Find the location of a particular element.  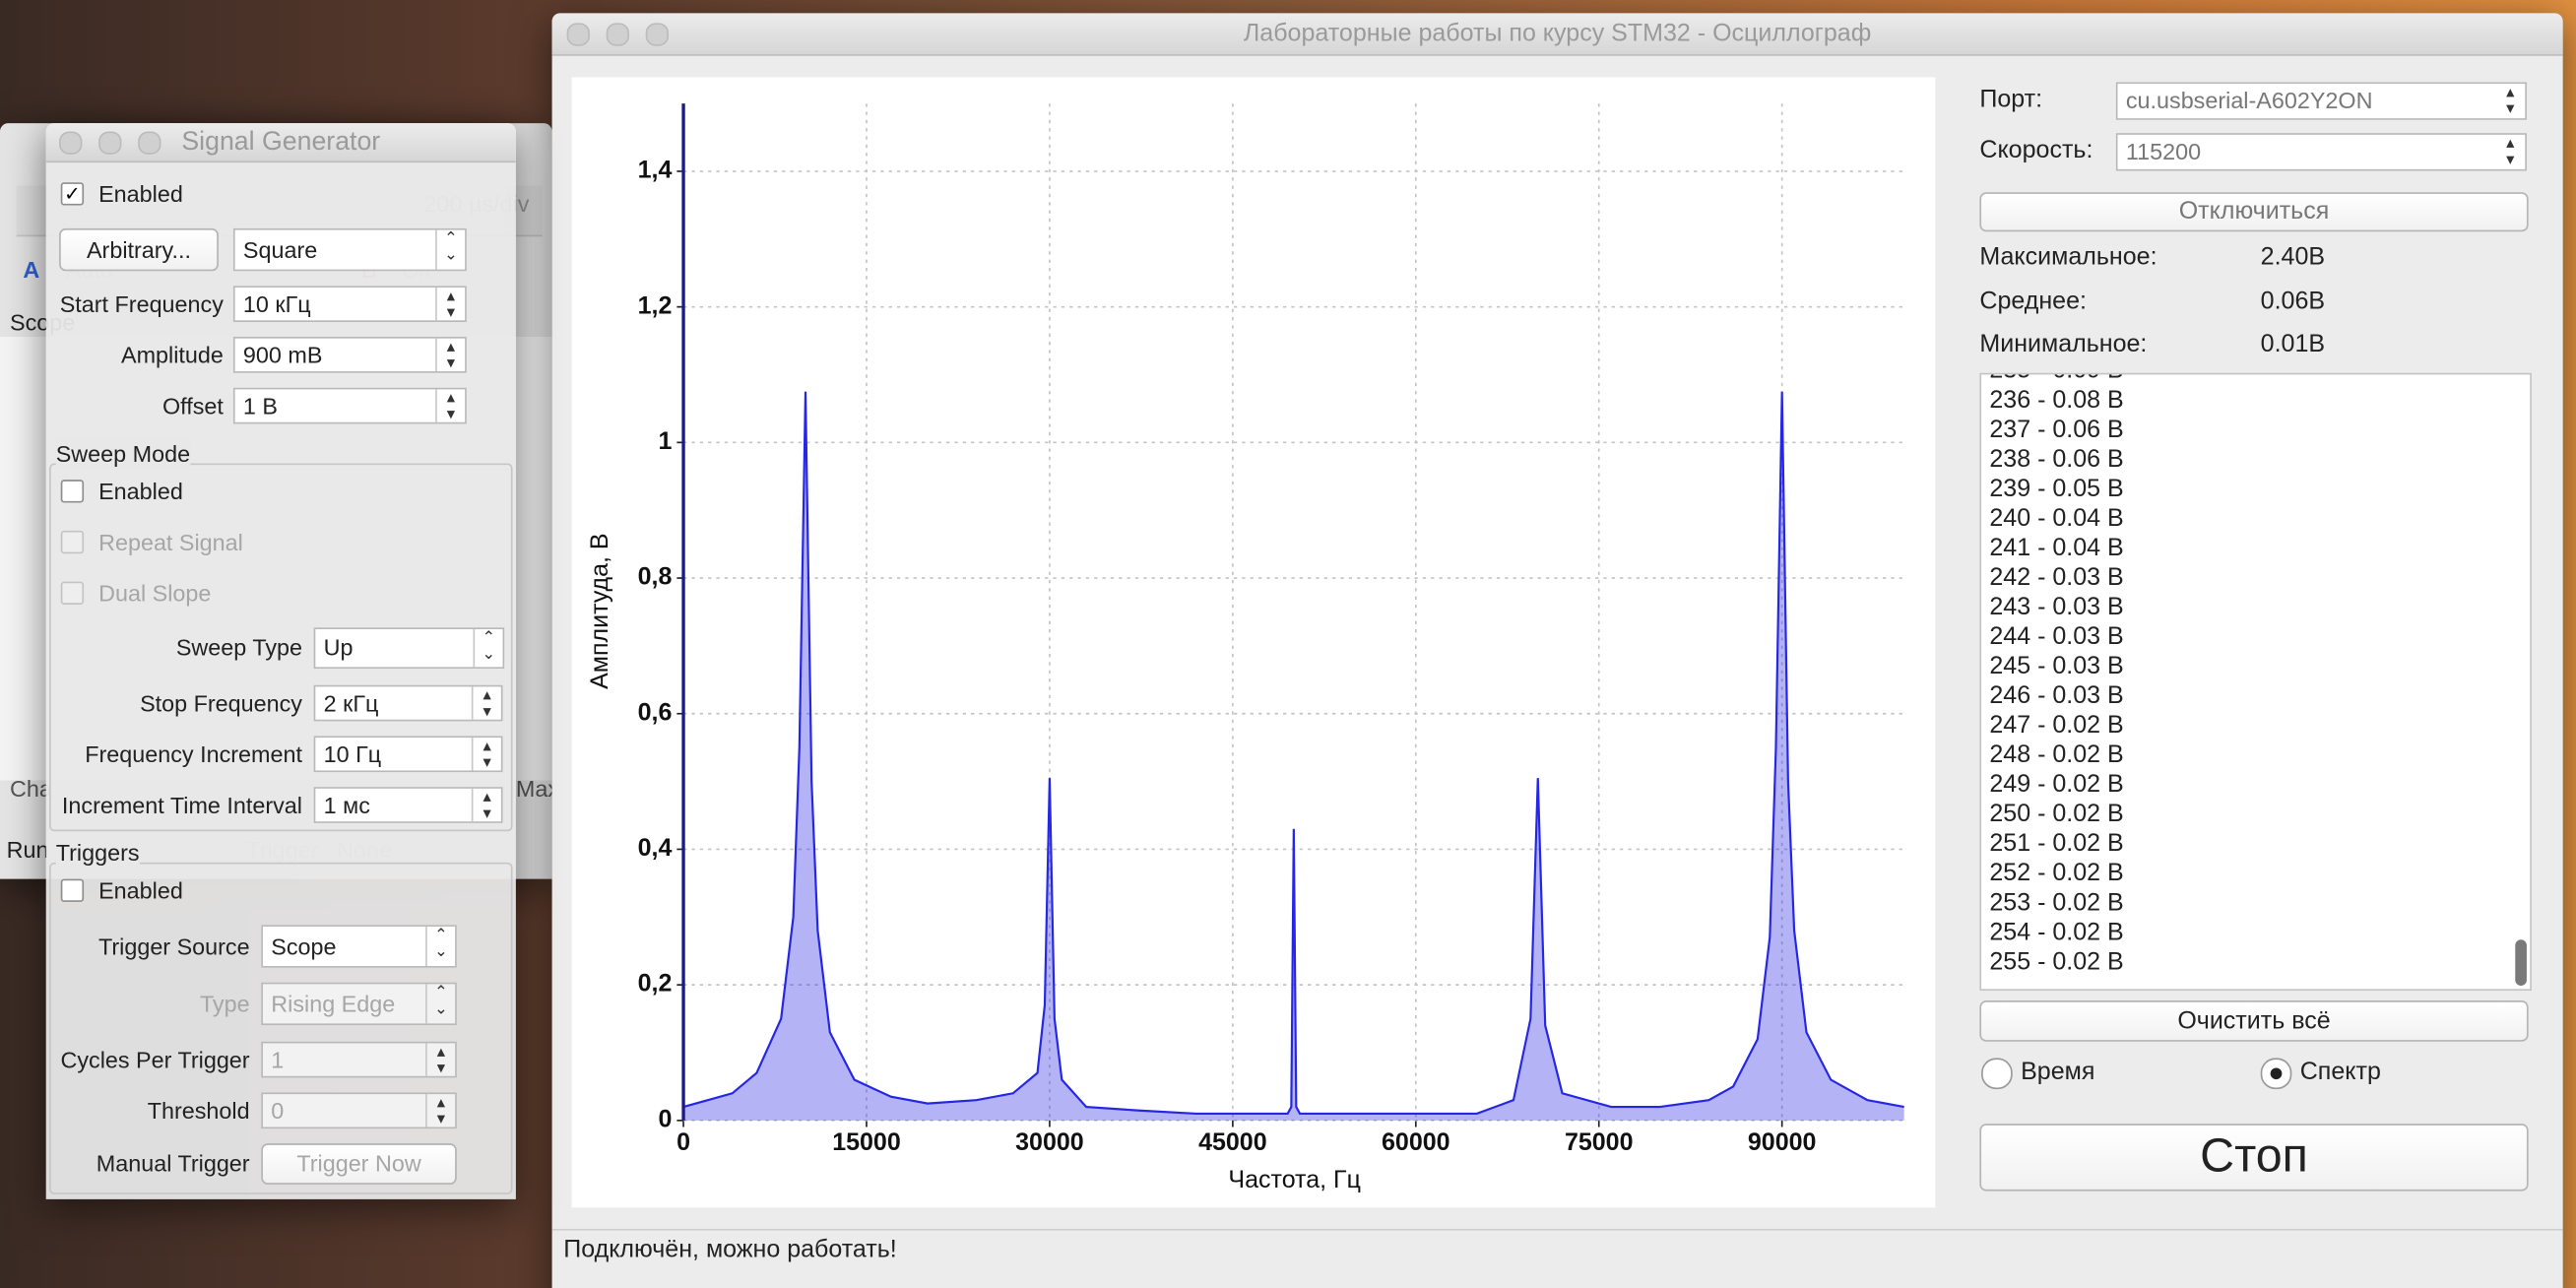

y-tick-label: 1,4 is located at coordinates (655, 170).